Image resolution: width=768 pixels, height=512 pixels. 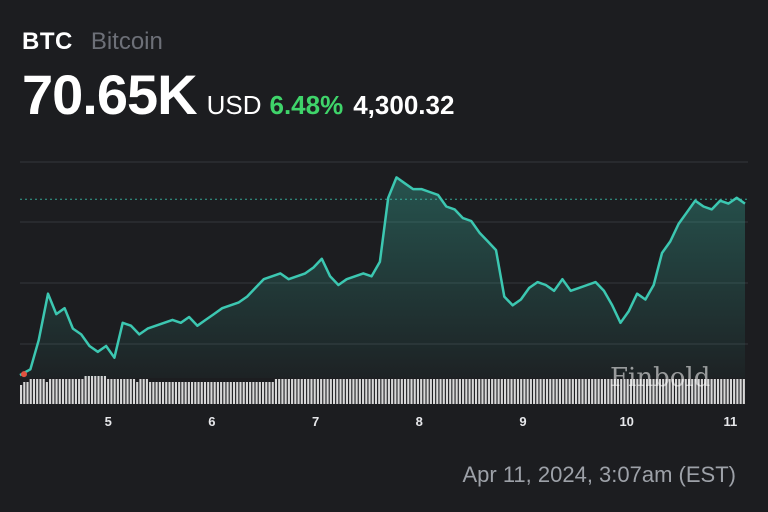 I want to click on watermark: Finbold, so click(x=660, y=378).